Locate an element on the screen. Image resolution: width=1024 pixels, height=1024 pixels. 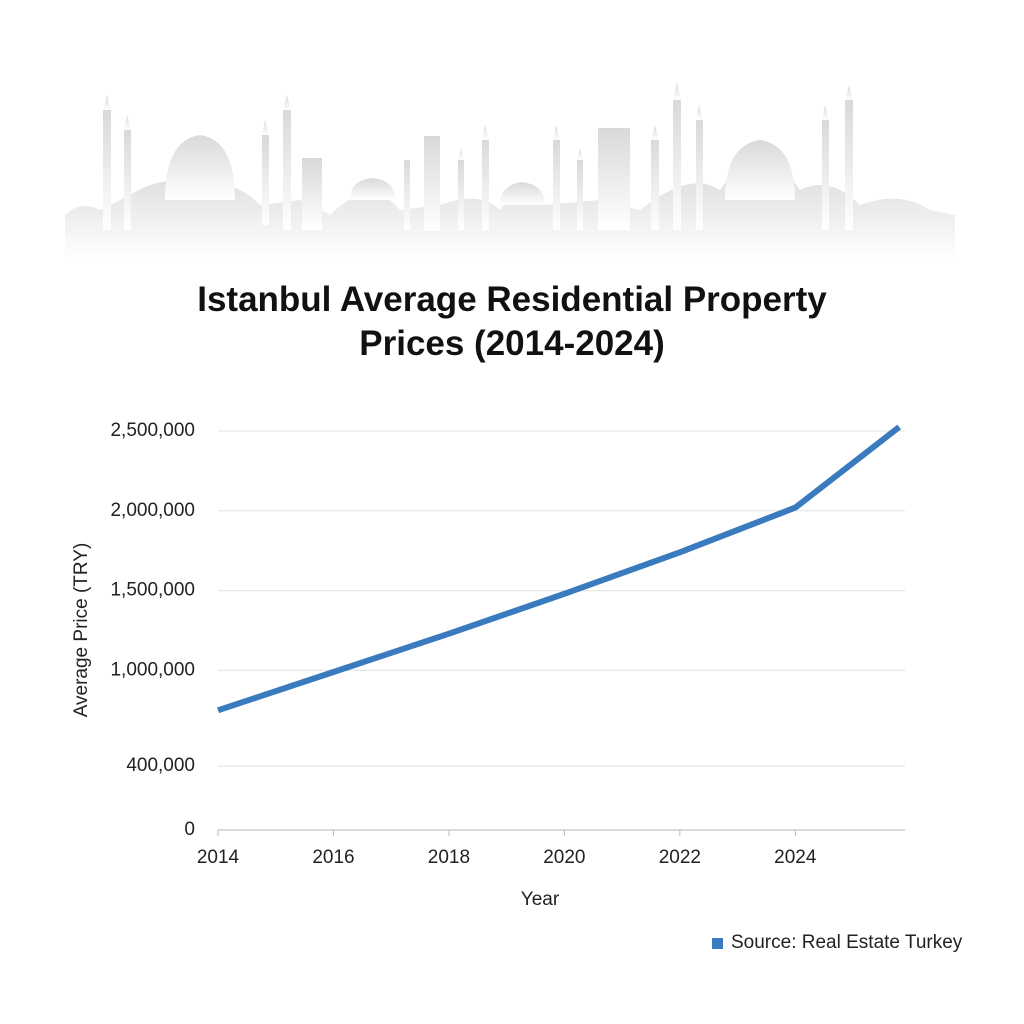
x-tick-label: 2024 is located at coordinates (795, 857).